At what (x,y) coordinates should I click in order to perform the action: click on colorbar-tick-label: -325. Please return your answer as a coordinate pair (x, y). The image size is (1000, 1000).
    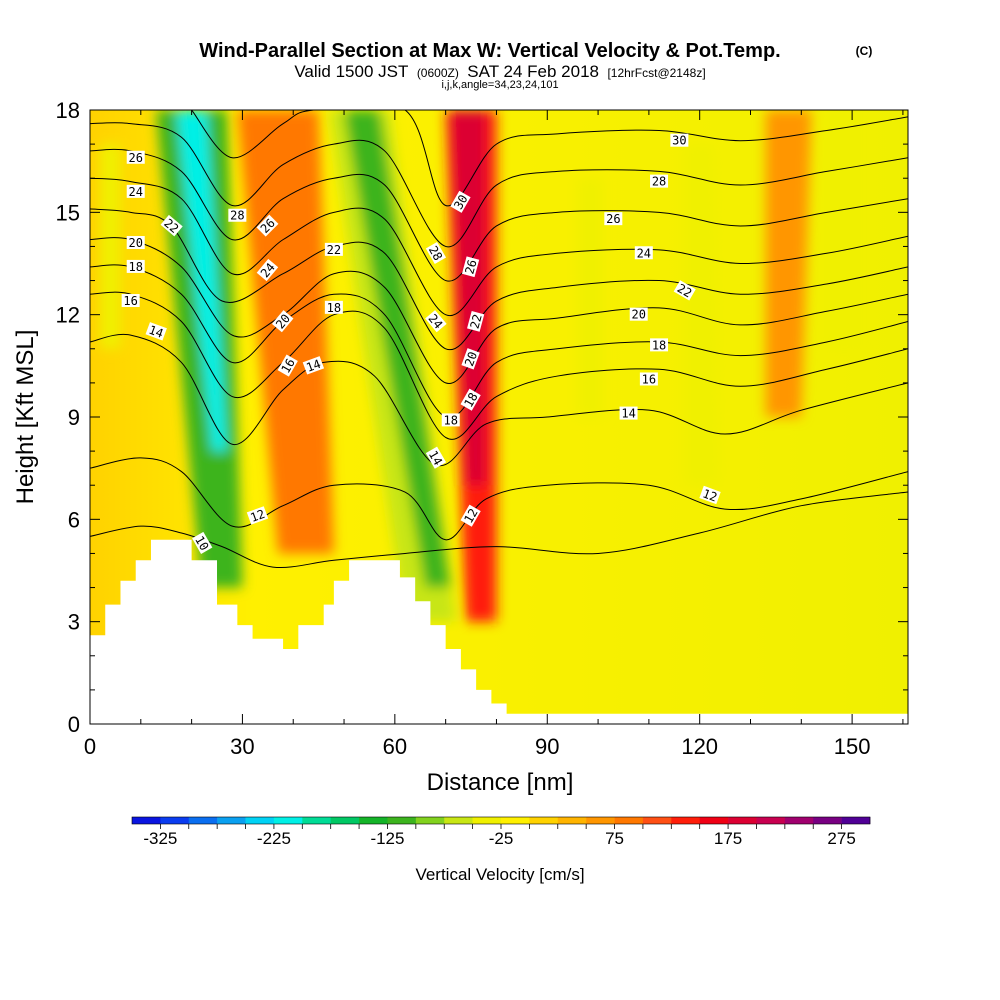
    Looking at the image, I should click on (160, 838).